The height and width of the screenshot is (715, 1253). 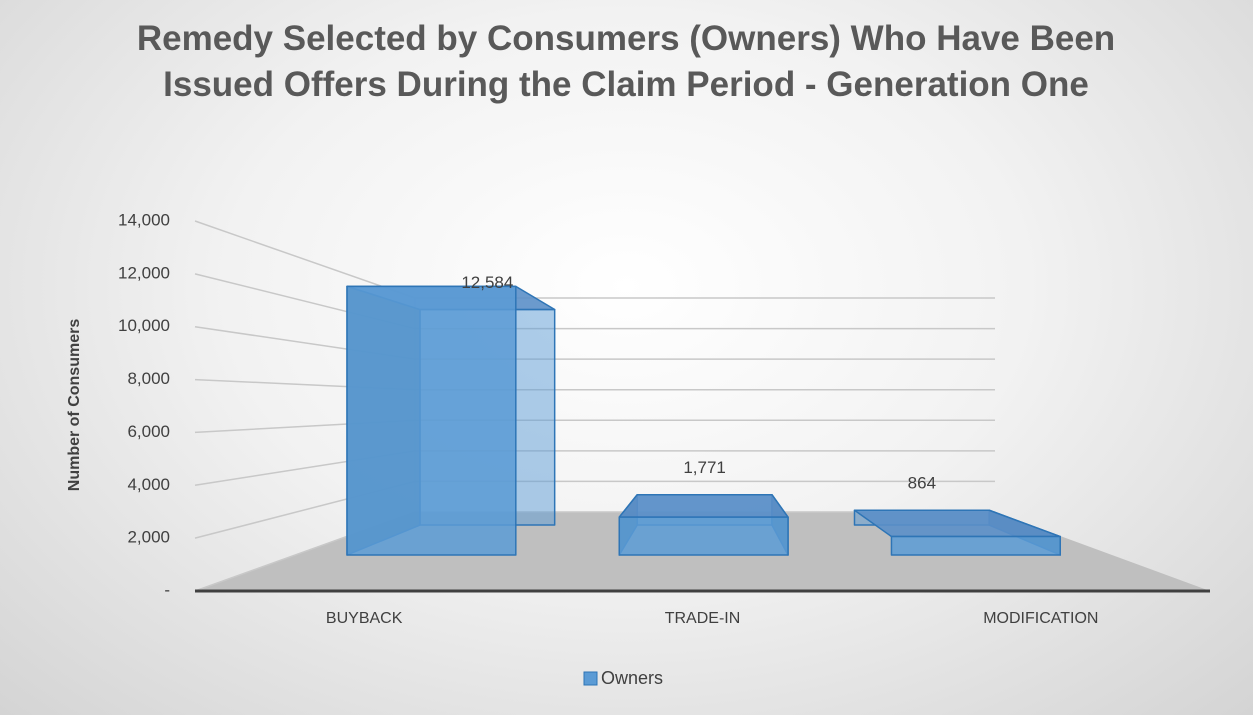 I want to click on x-tick-label: MODIFICATION, so click(x=1040, y=618).